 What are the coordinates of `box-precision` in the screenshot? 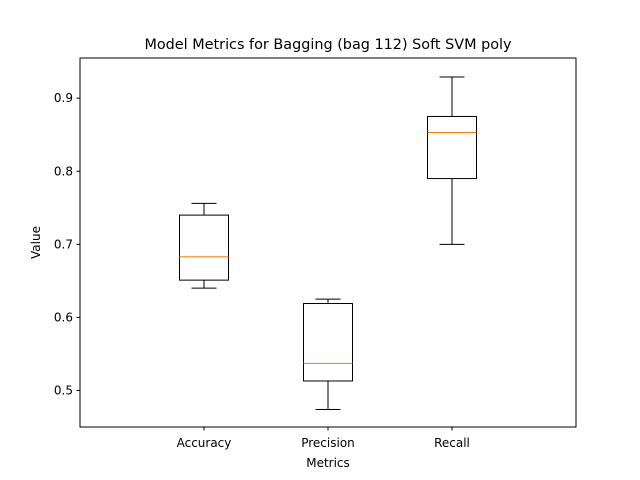 It's located at (328, 354).